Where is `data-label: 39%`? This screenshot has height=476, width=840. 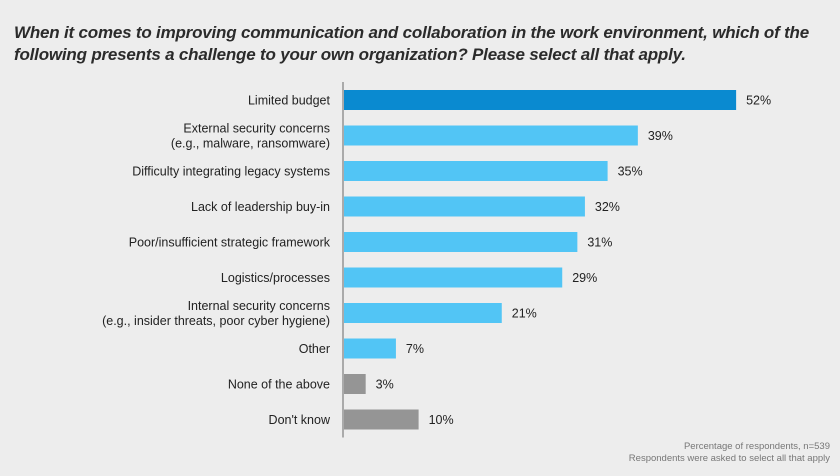 data-label: 39% is located at coordinates (660, 136).